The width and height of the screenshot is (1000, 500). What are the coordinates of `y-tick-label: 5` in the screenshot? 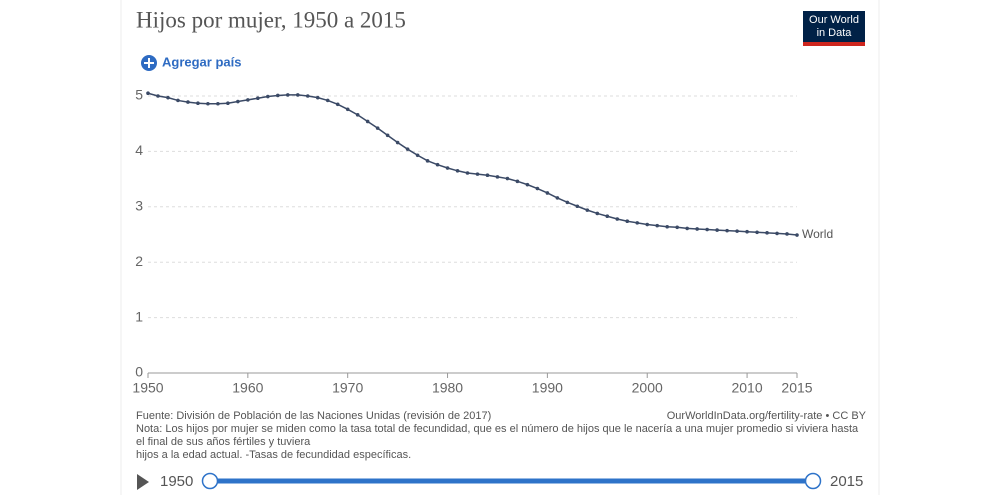 It's located at (139, 95).